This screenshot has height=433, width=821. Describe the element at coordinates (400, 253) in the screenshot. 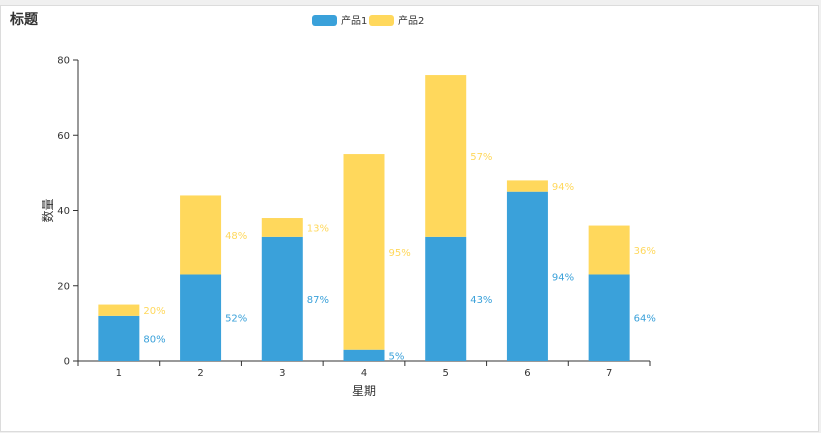

I see `data-label-series2-4: 95%` at that location.